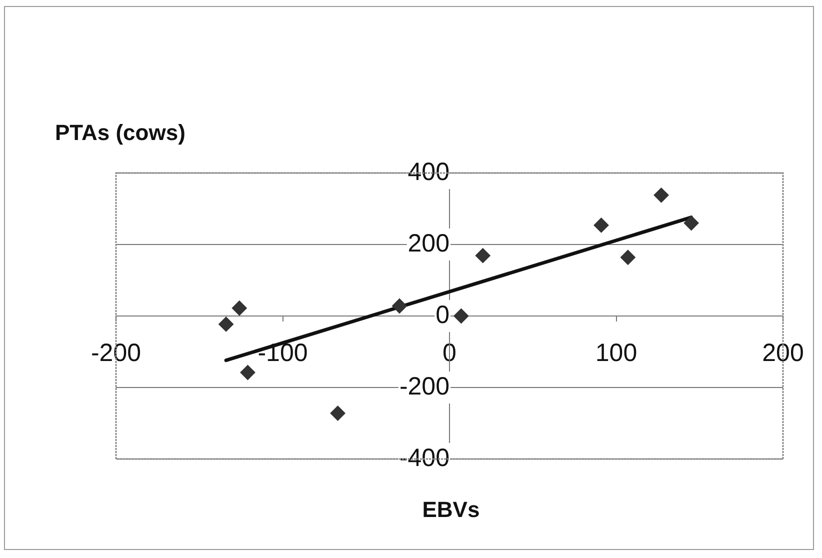  I want to click on x-tick-label: 200, so click(783, 352).